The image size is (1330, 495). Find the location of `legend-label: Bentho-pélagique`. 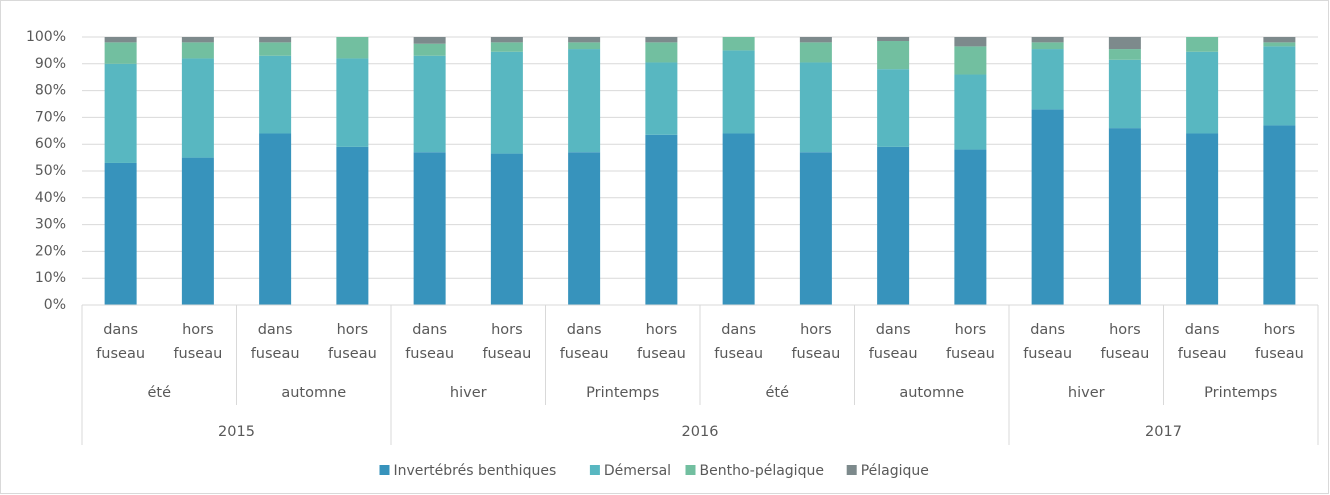

legend-label: Bentho-pélagique is located at coordinates (762, 471).